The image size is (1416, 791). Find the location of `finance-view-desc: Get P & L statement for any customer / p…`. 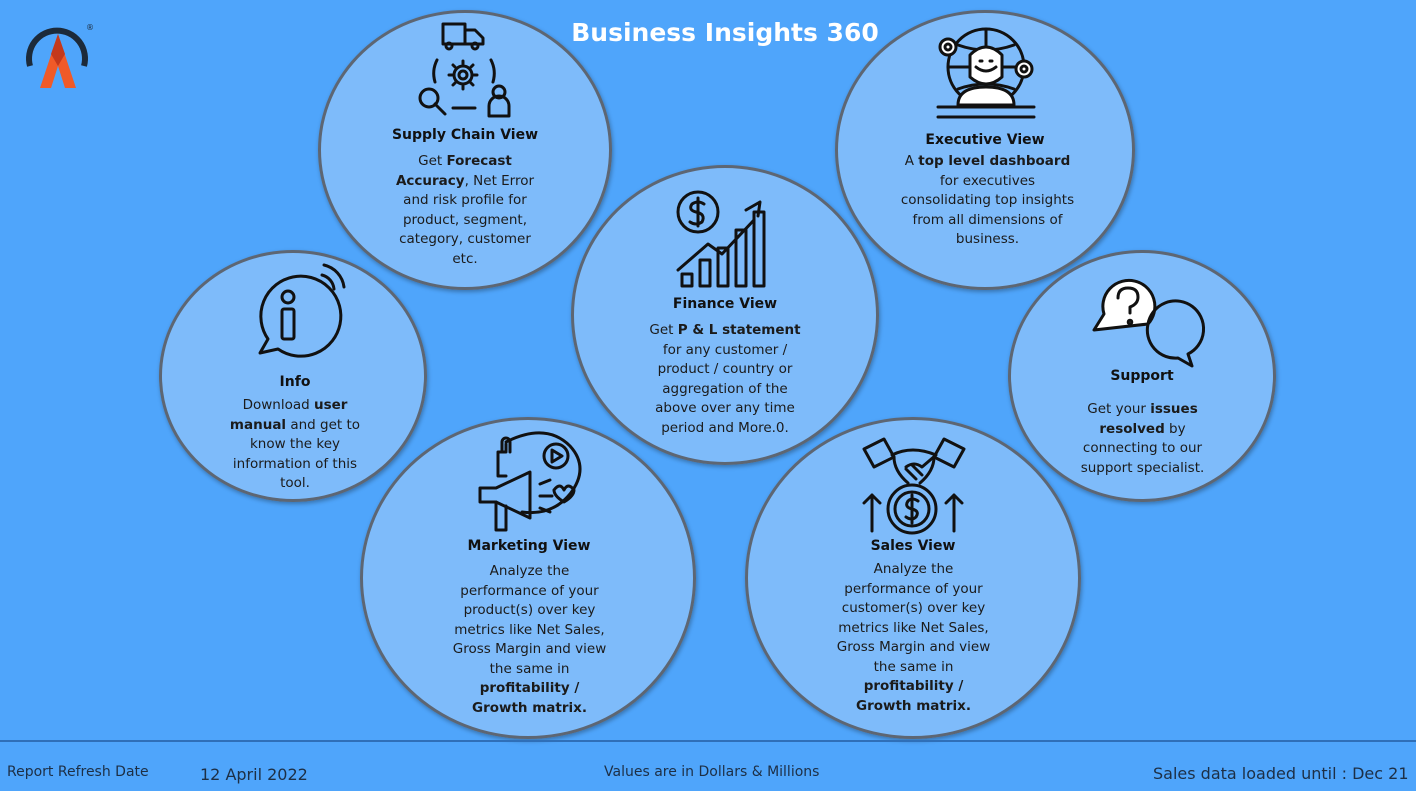

finance-view-desc: Get P & L statement for any customer / p… is located at coordinates (725, 379).